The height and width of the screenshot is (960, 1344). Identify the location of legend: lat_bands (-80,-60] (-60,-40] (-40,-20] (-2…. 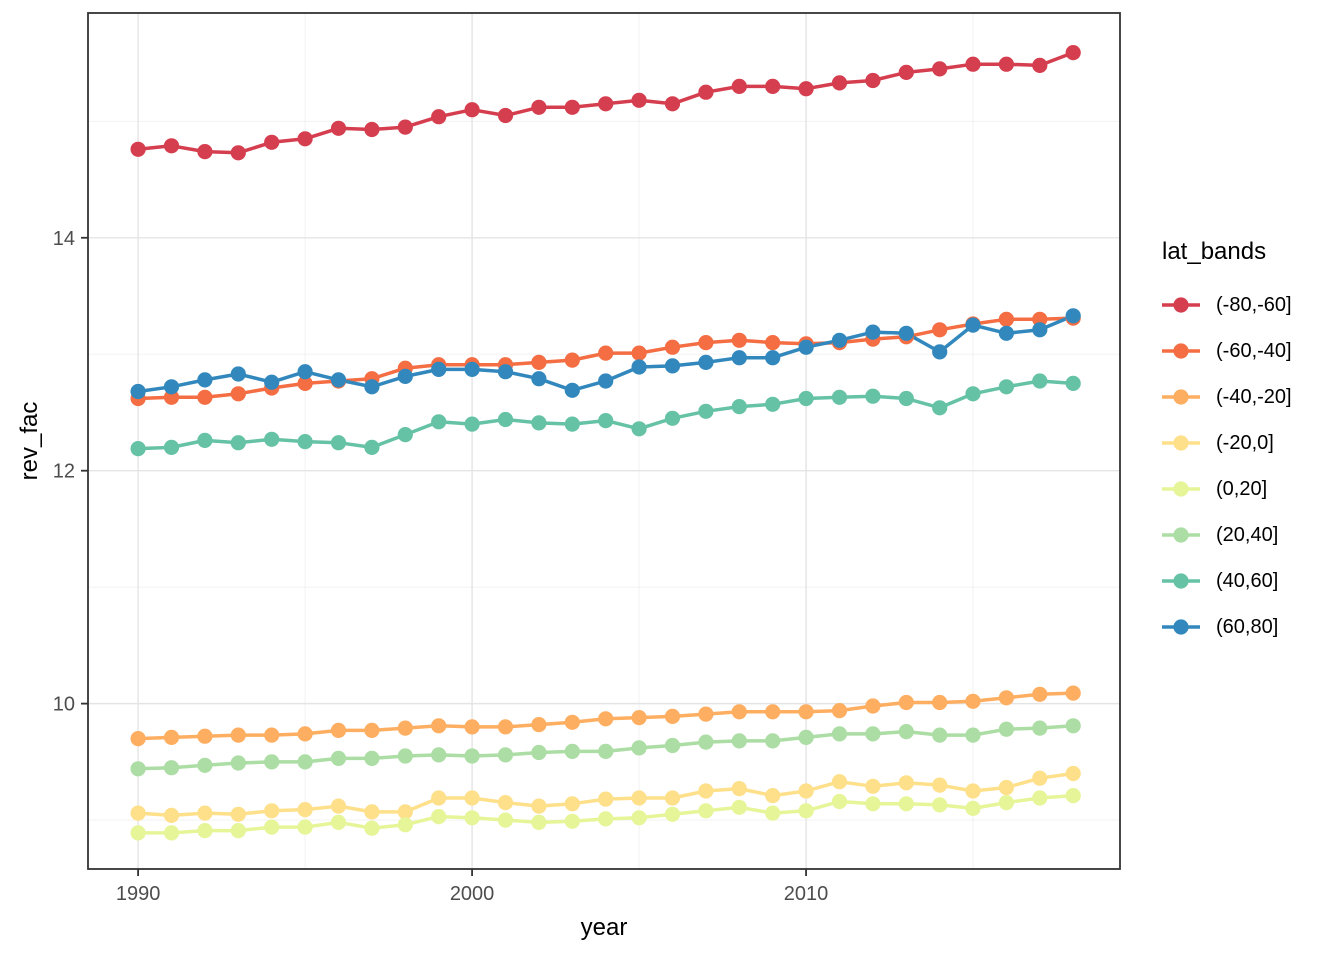
(1252, 444).